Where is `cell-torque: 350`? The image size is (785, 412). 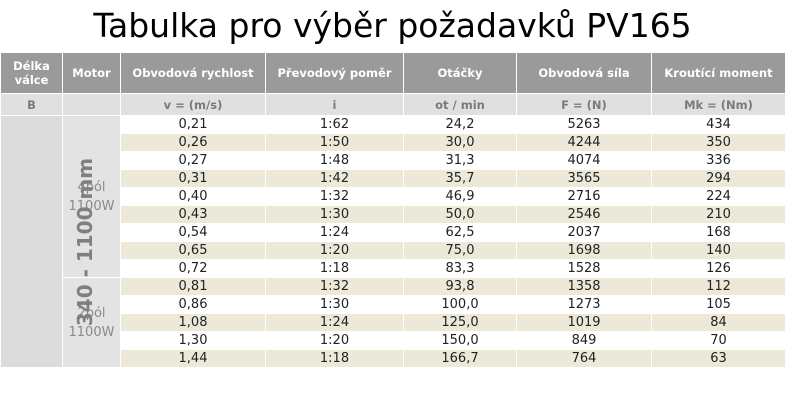 cell-torque: 350 is located at coordinates (718, 142).